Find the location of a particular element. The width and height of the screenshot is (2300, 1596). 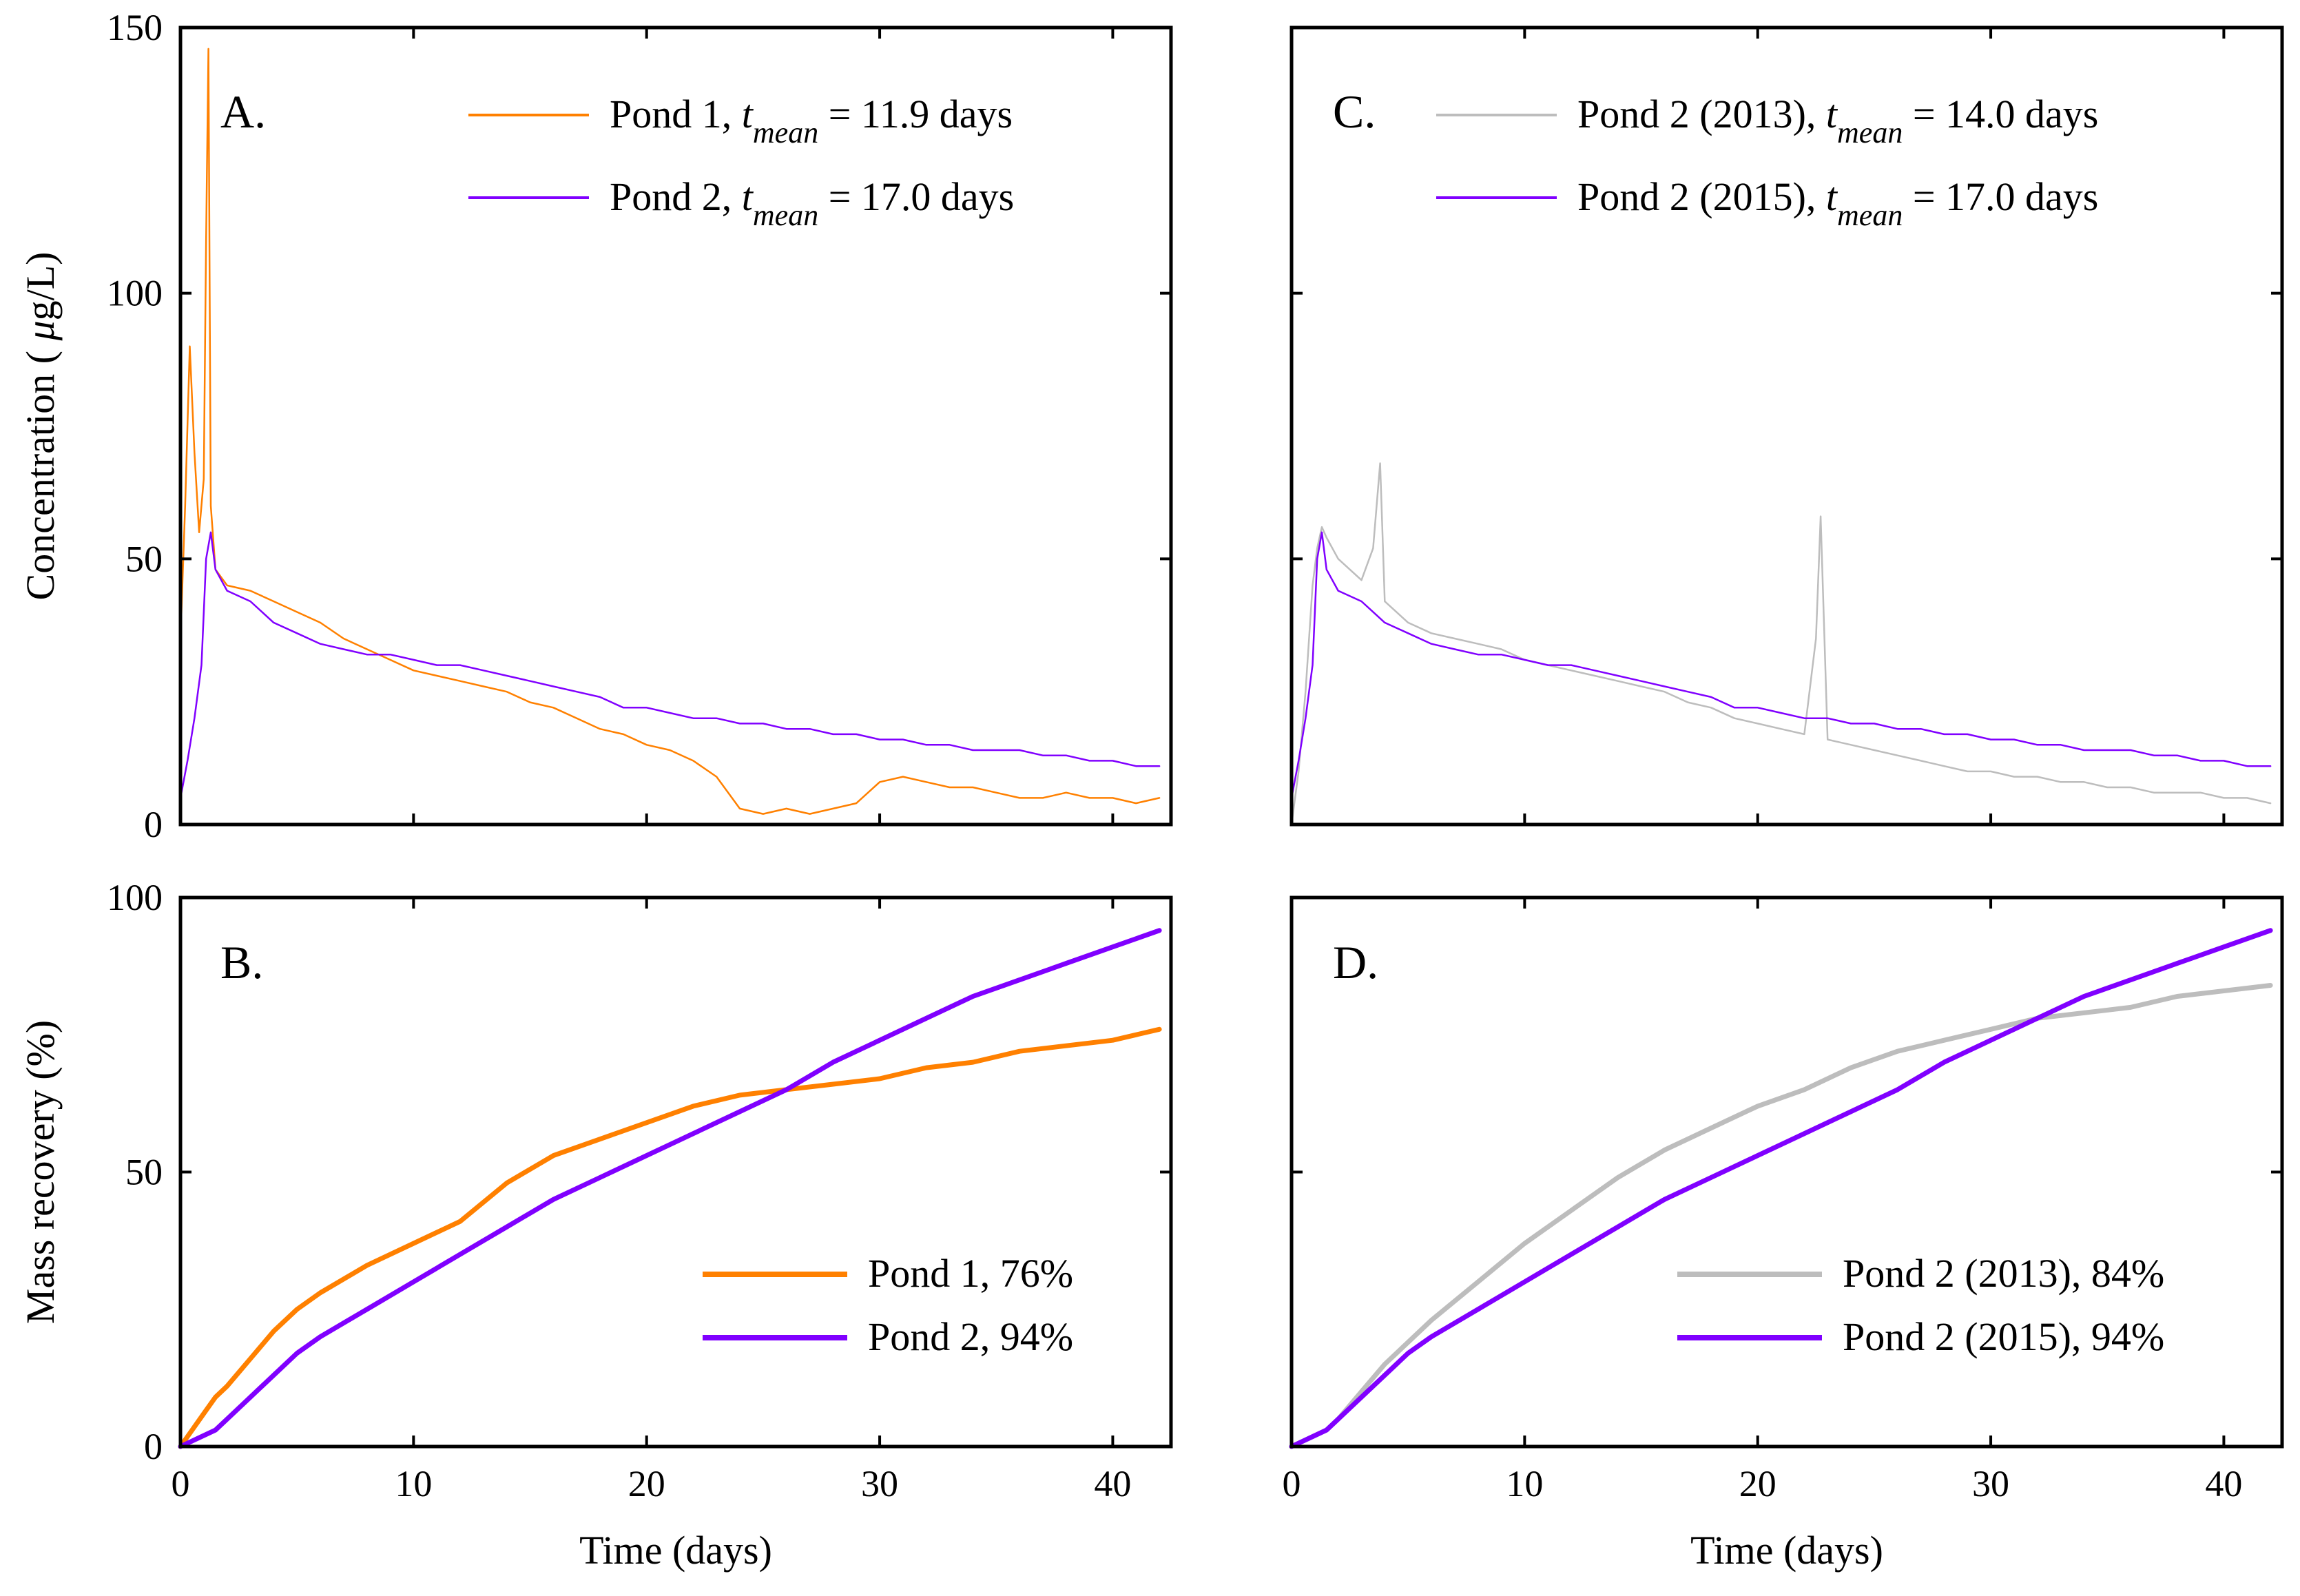

legend-entry: Pond 1, tmean = 11.9 days is located at coordinates (812, 120).